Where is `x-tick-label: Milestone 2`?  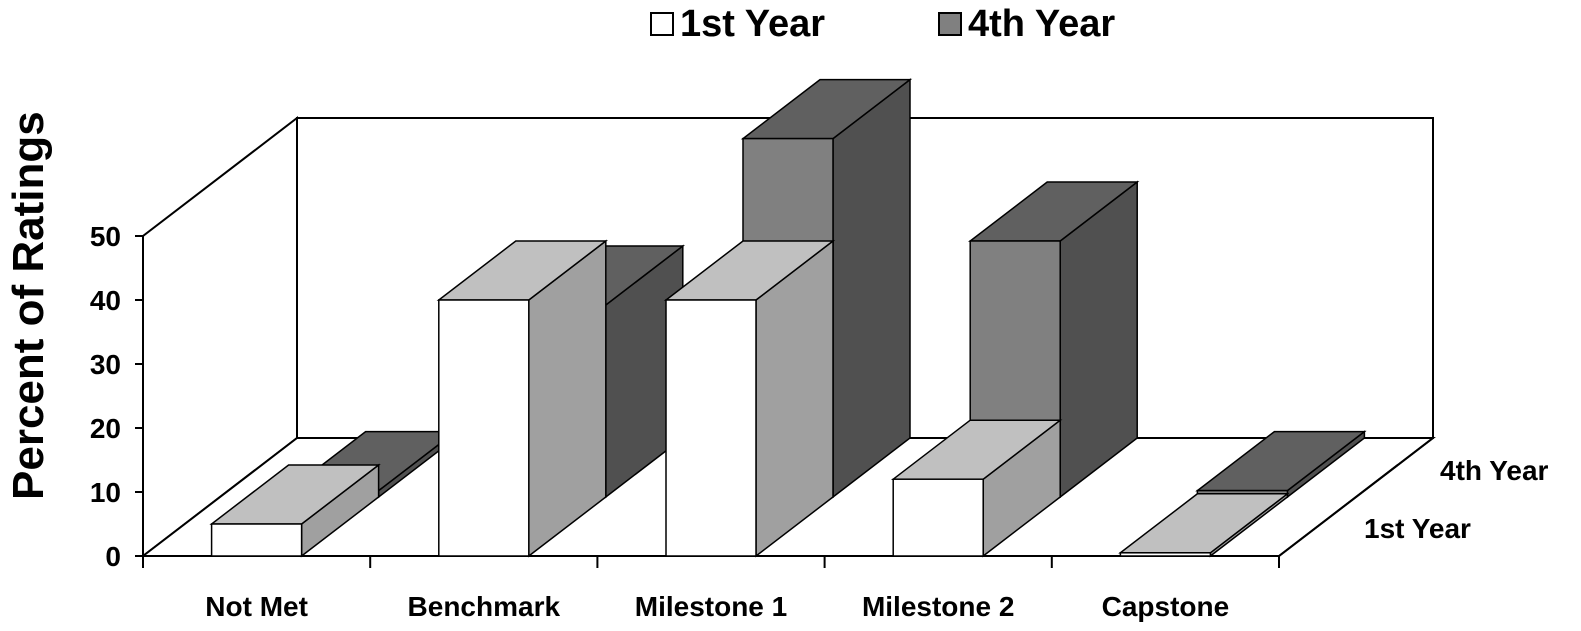 x-tick-label: Milestone 2 is located at coordinates (938, 606).